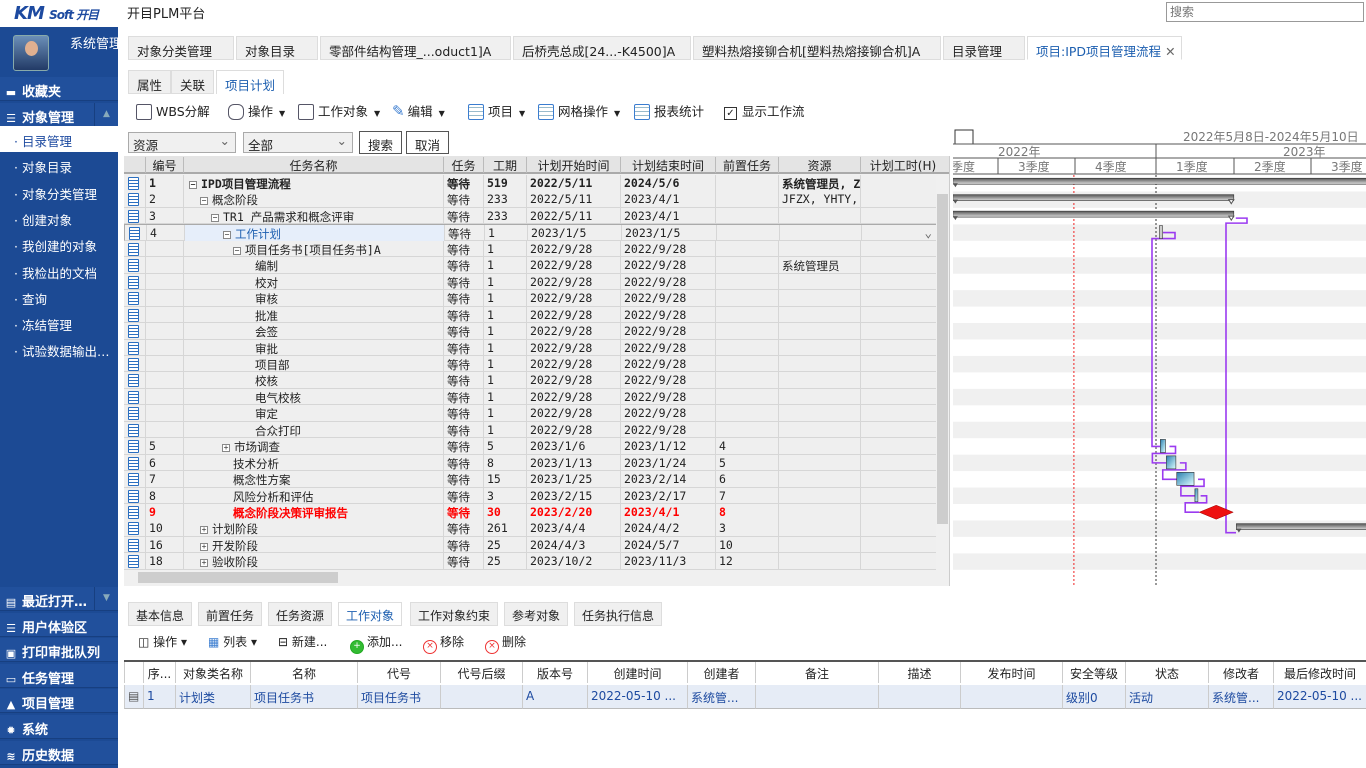  I want to click on cell-name: 合众打印, so click(313, 429).